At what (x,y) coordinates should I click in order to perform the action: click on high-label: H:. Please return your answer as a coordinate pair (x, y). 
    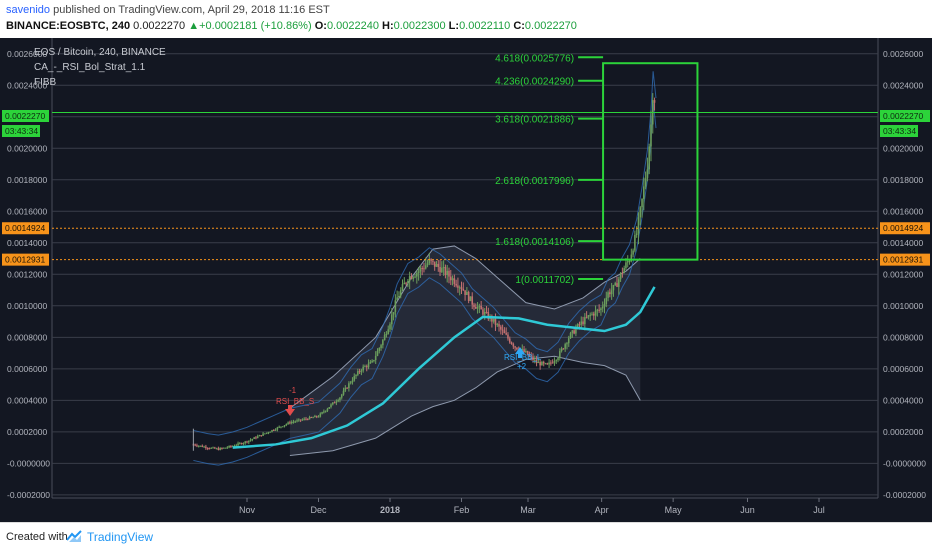
    Looking at the image, I should click on (388, 26).